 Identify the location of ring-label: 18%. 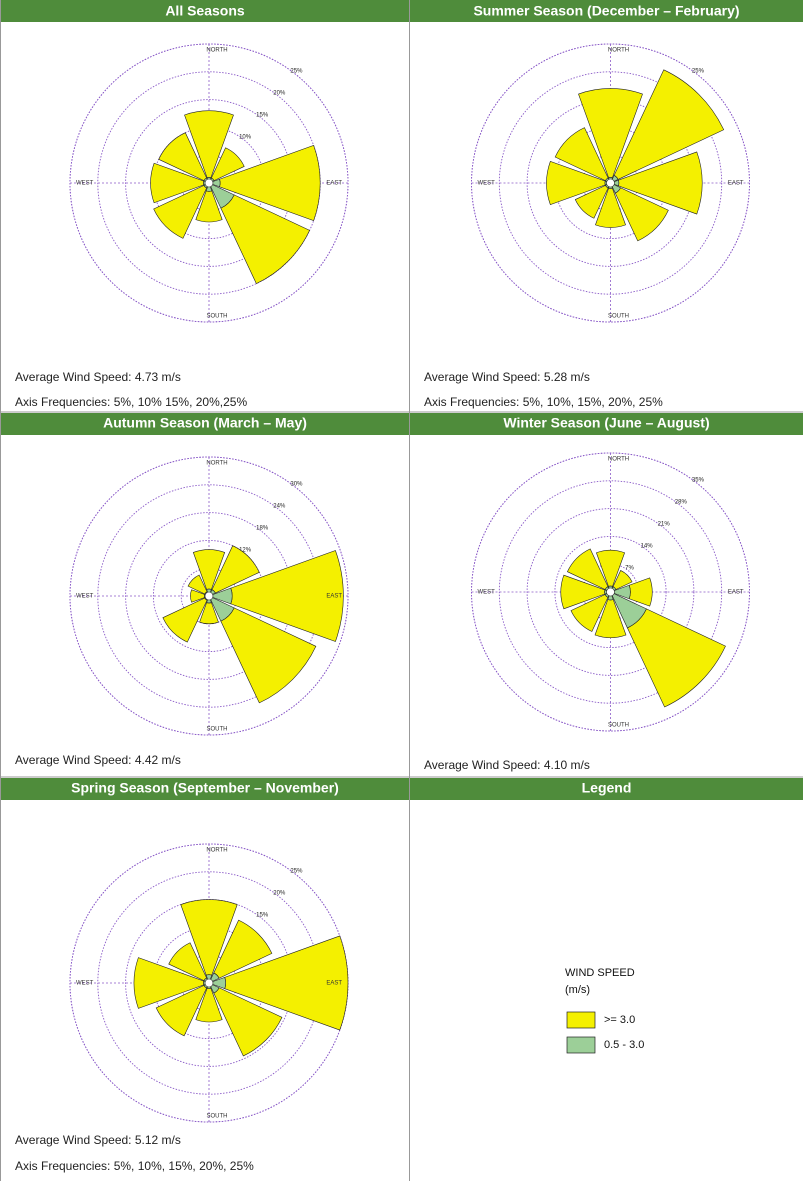
(262, 528).